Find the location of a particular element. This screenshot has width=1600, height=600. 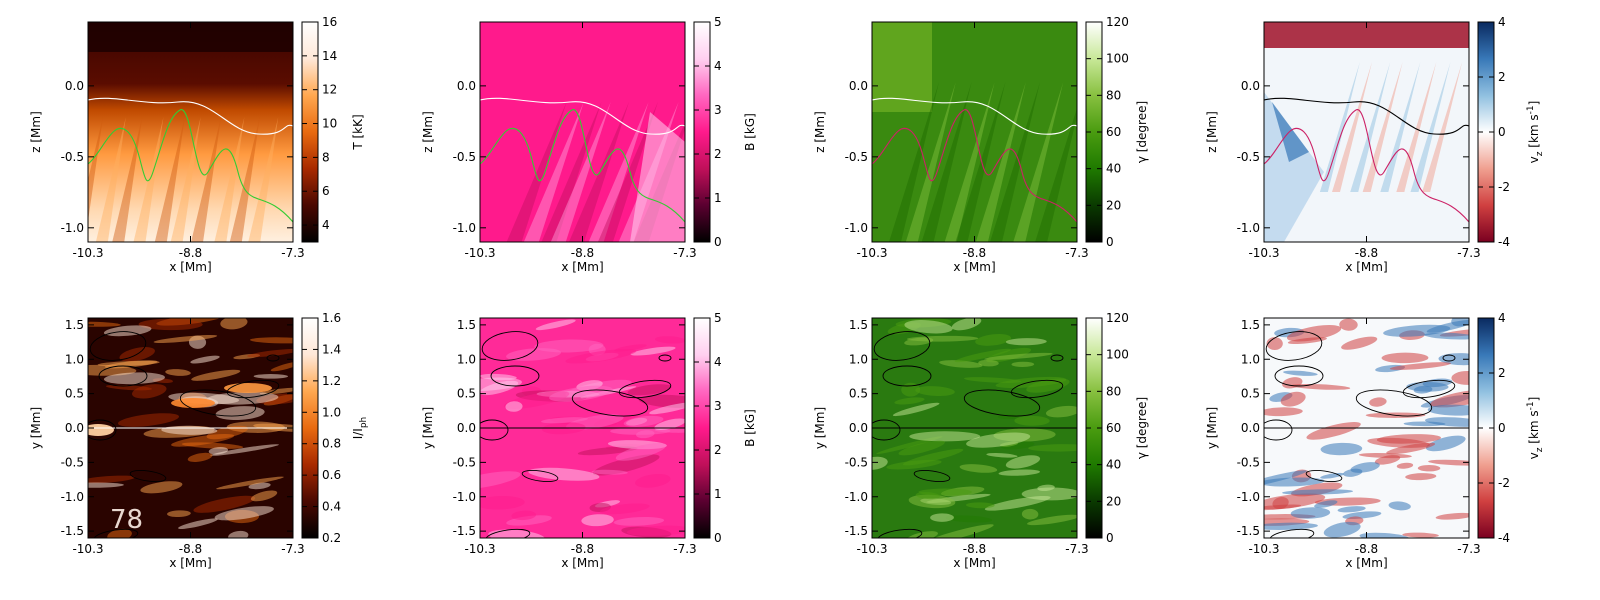

colorbar-tick-label: 1 is located at coordinates (718, 198).